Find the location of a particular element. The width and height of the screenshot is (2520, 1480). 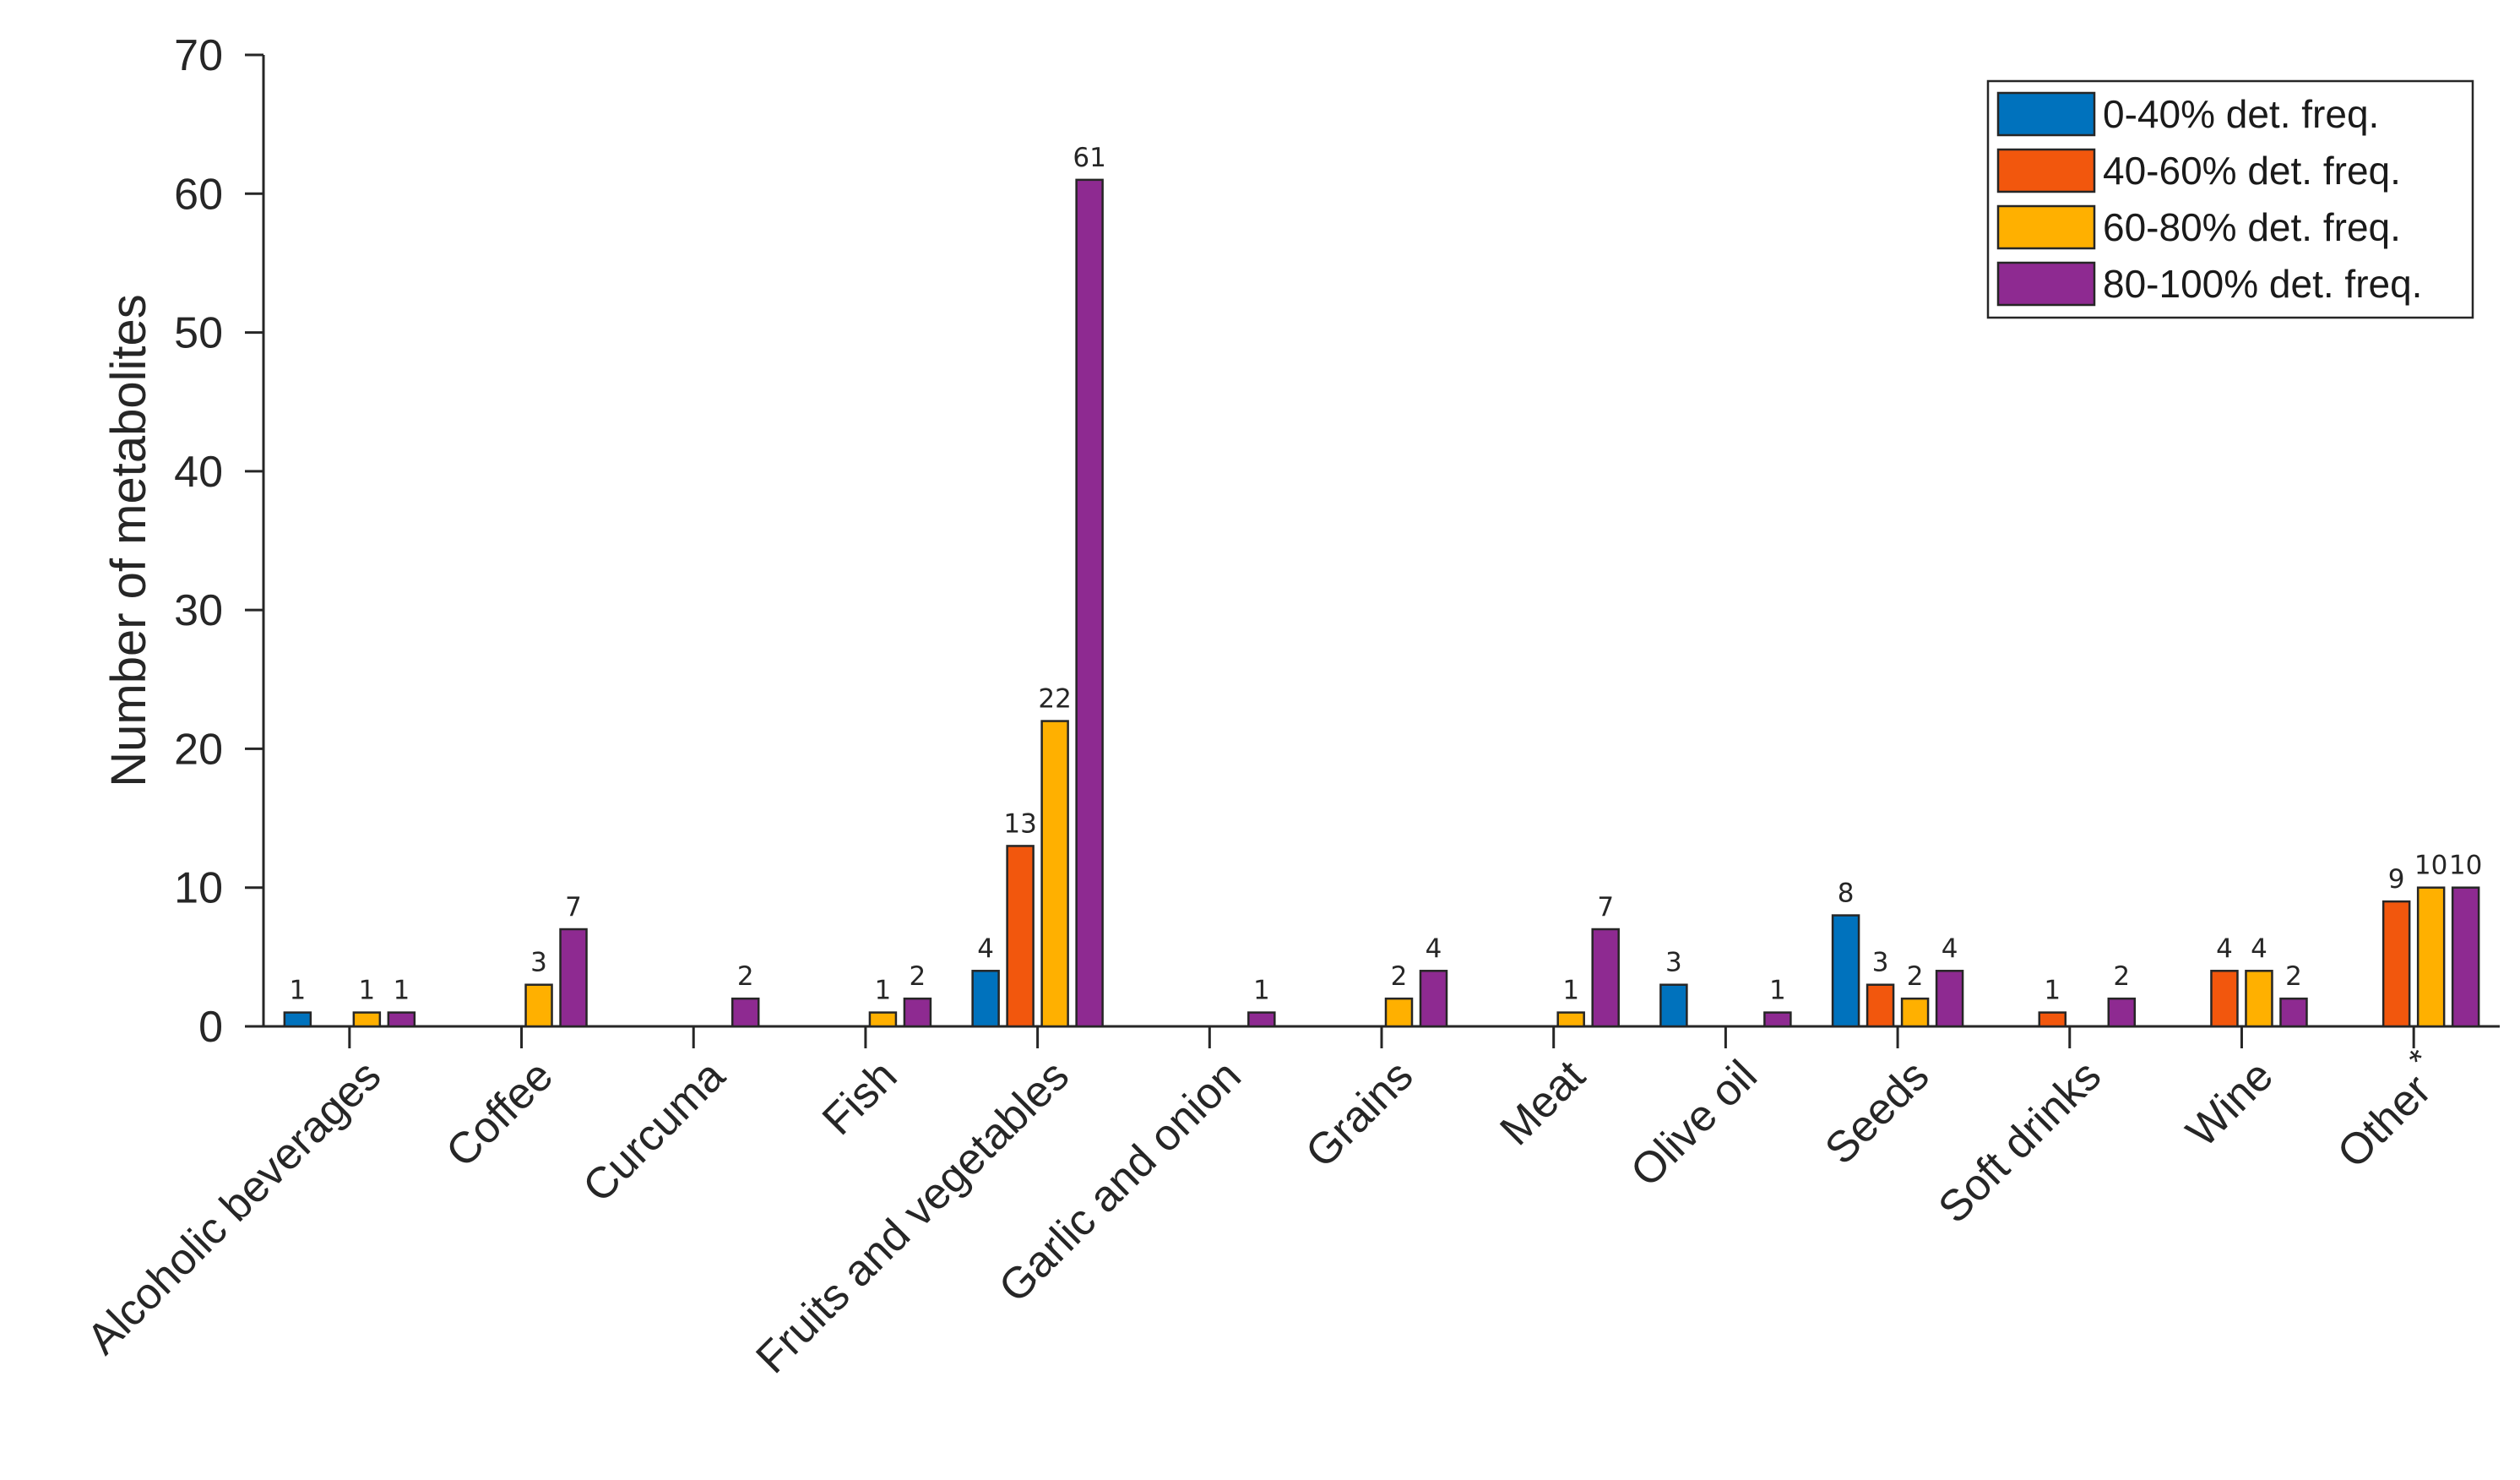

legend-swatch-0-40-det-freq is located at coordinates (2046, 114).